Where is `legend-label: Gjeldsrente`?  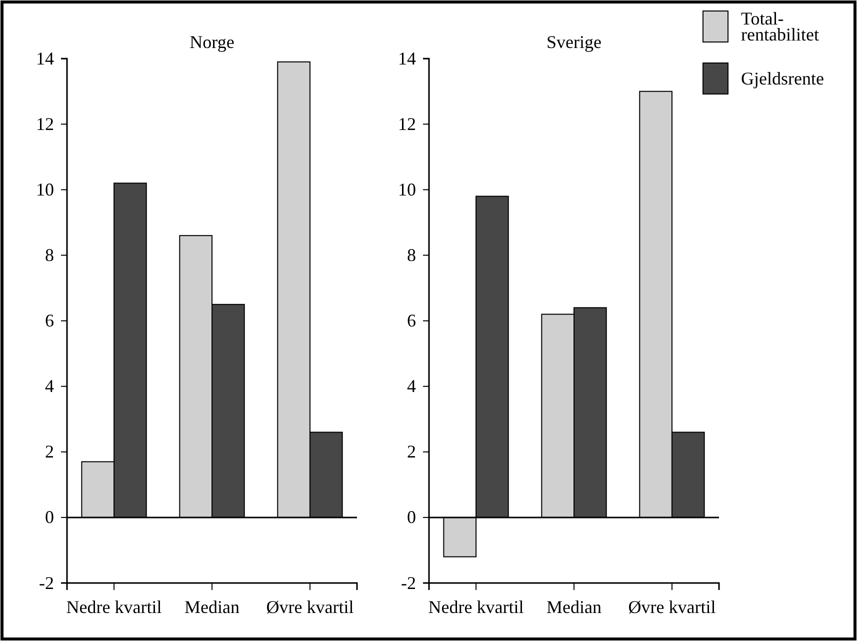
legend-label: Gjeldsrente is located at coordinates (782, 78).